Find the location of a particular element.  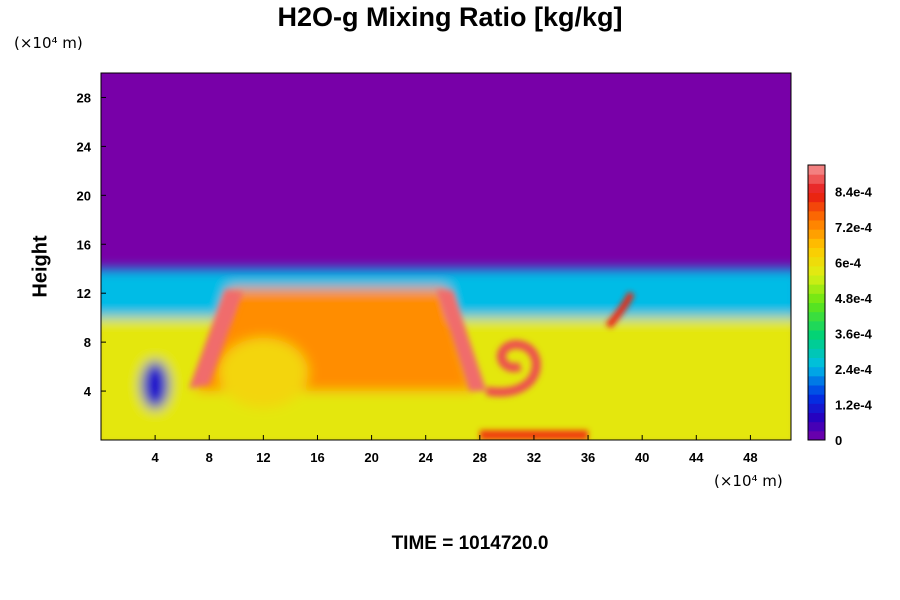

x-tick-label: 16 is located at coordinates (317, 457).